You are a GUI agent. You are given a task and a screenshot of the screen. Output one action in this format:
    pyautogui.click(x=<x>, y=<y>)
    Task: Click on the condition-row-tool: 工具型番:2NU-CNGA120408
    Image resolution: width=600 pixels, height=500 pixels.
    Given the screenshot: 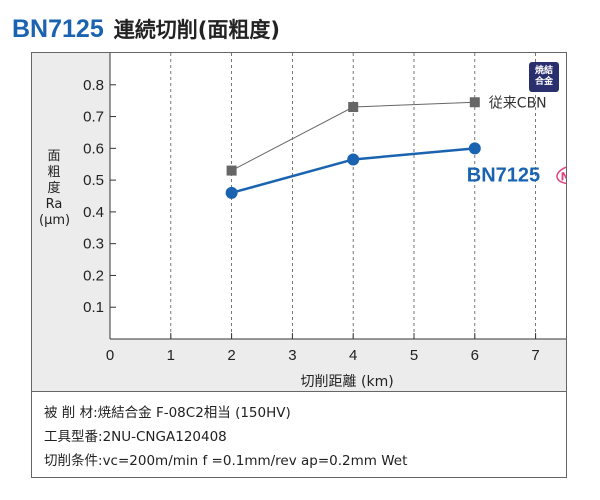 What is the action you would take?
    pyautogui.click(x=135, y=437)
    